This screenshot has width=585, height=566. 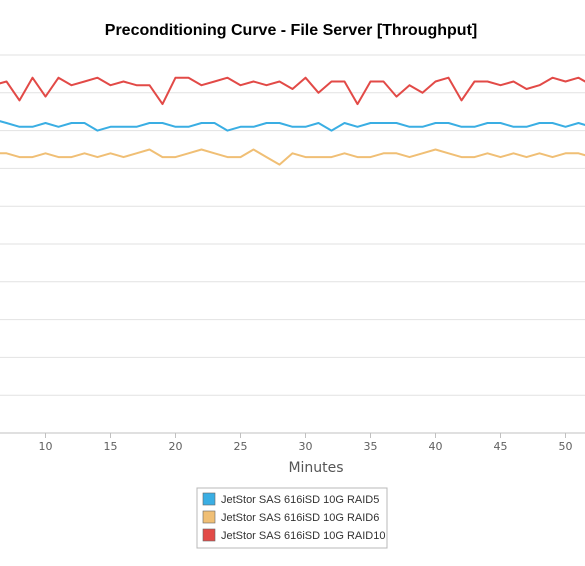 What do you see at coordinates (241, 446) in the screenshot?
I see `x-tick-label: 25` at bounding box center [241, 446].